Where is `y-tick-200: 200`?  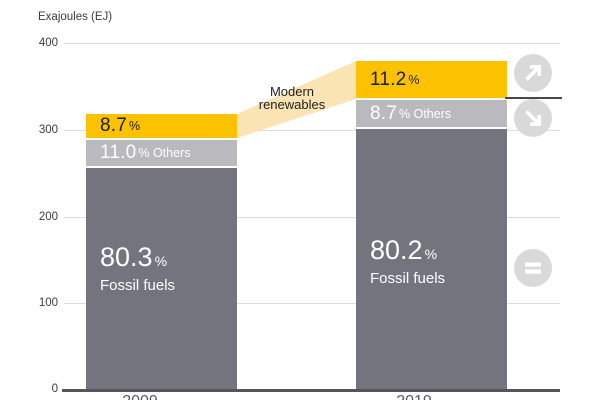
y-tick-200: 200 is located at coordinates (48, 217).